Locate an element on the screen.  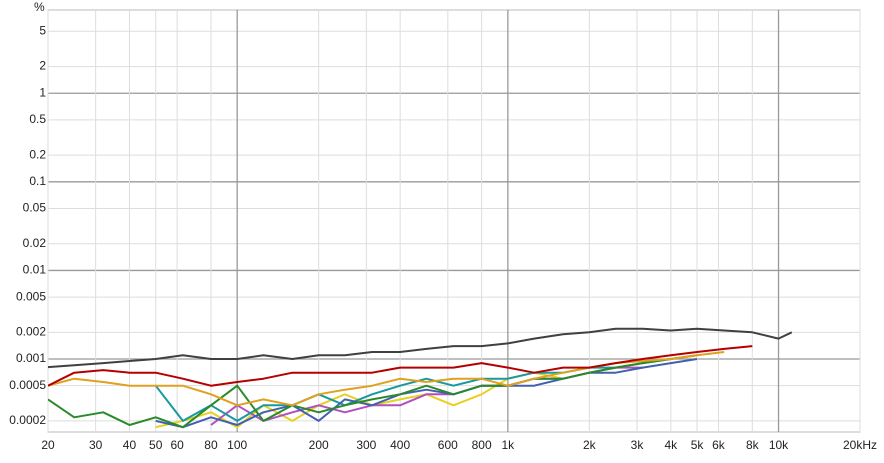
x-tick-label: 2k is located at coordinates (590, 445).